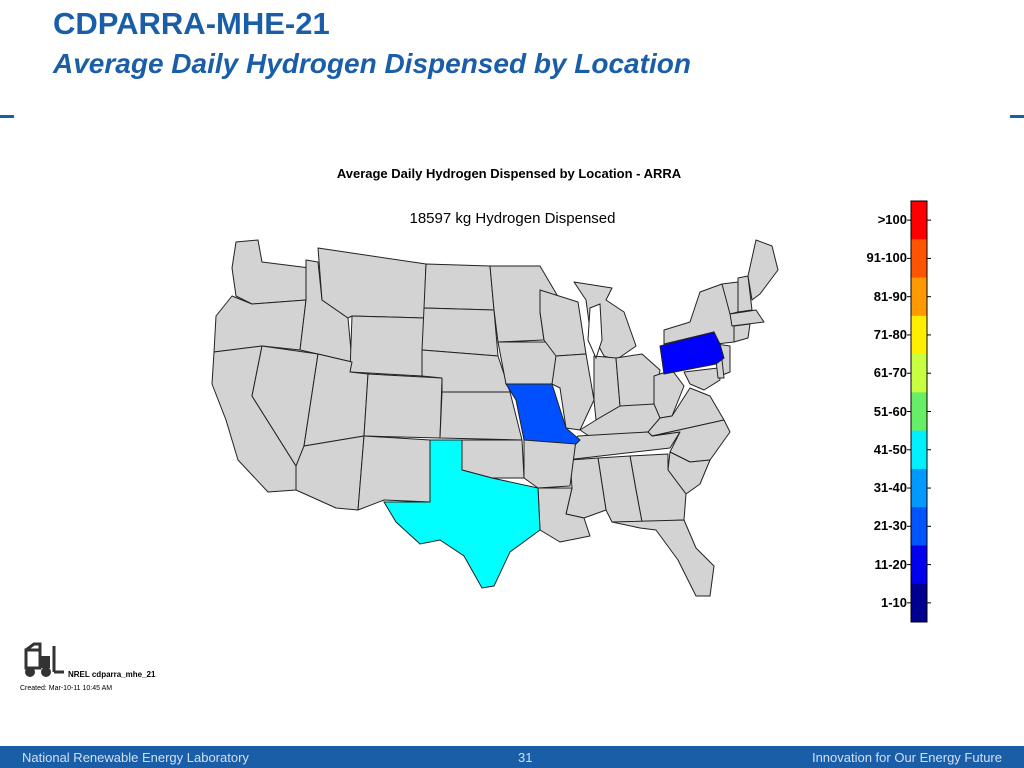 Image resolution: width=1024 pixels, height=768 pixels. What do you see at coordinates (372, 283) in the screenshot?
I see `state-montana` at bounding box center [372, 283].